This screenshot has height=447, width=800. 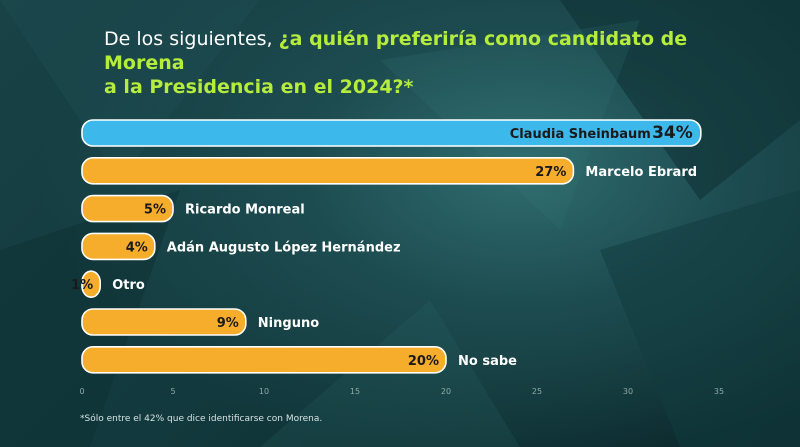 What do you see at coordinates (288, 323) in the screenshot?
I see `bar-category-label-5: Ninguno` at bounding box center [288, 323].